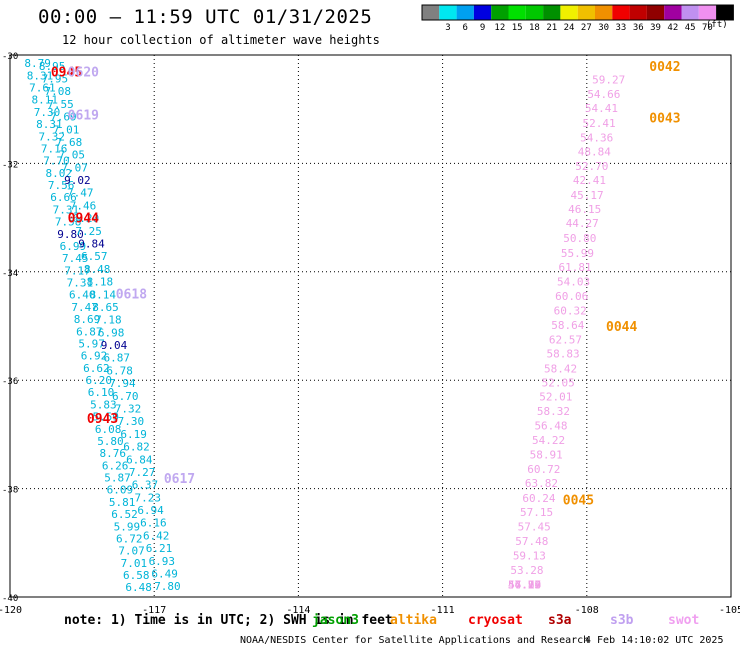 This screenshot has height=650, width=740. Describe the element at coordinates (596, 137) in the screenshot. I see `wave-height-east: 54.36` at that location.